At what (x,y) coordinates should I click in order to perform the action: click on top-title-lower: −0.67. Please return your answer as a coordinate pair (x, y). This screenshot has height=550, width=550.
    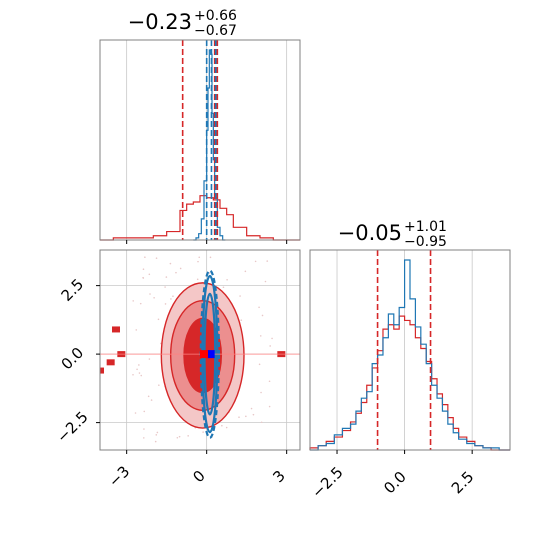
    Looking at the image, I should click on (215, 31).